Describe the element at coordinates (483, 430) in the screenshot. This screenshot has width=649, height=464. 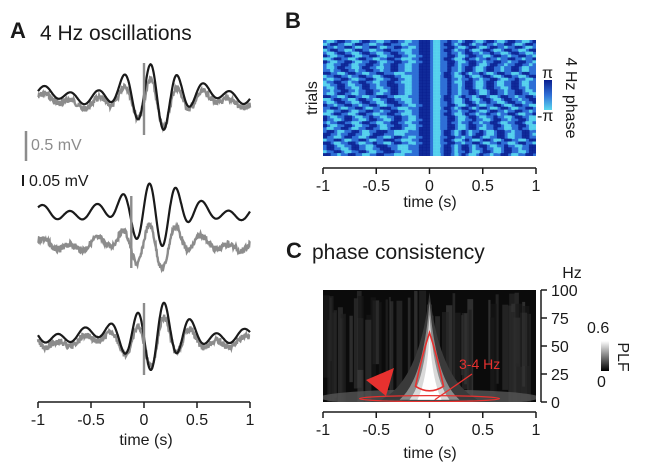
I see `panel-c-x-tick-label: 0.5` at that location.